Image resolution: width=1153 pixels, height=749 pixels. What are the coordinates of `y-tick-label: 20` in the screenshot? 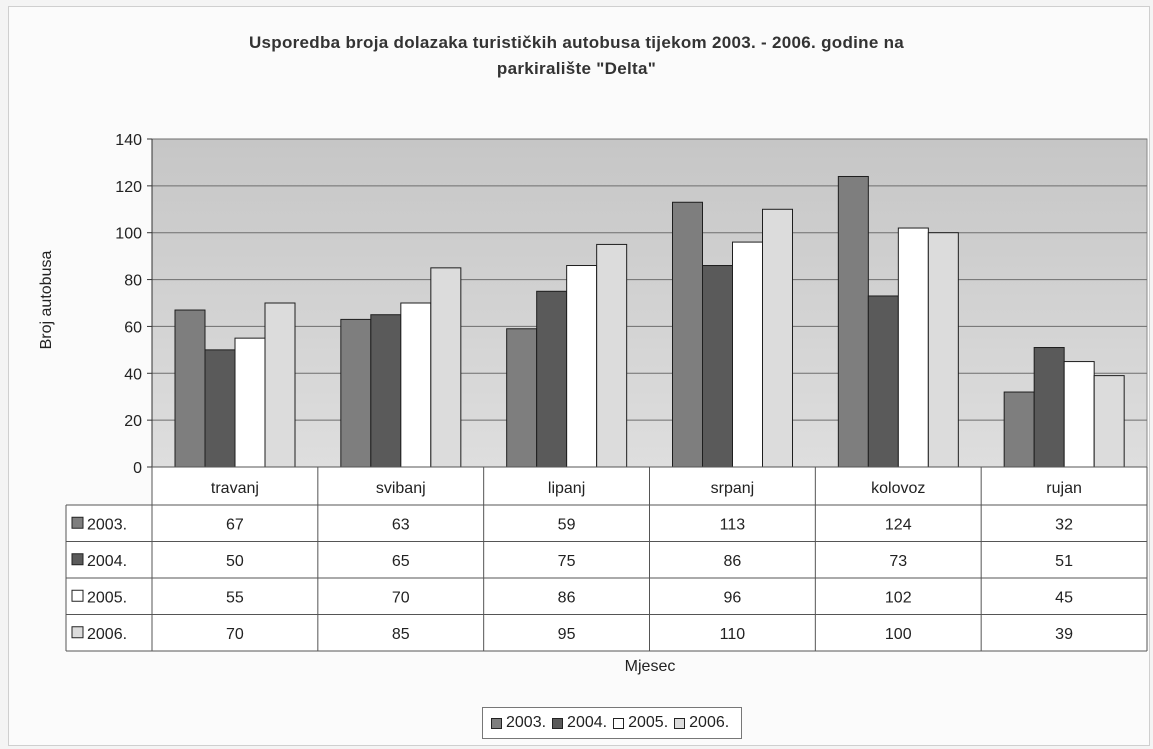 It's located at (133, 421).